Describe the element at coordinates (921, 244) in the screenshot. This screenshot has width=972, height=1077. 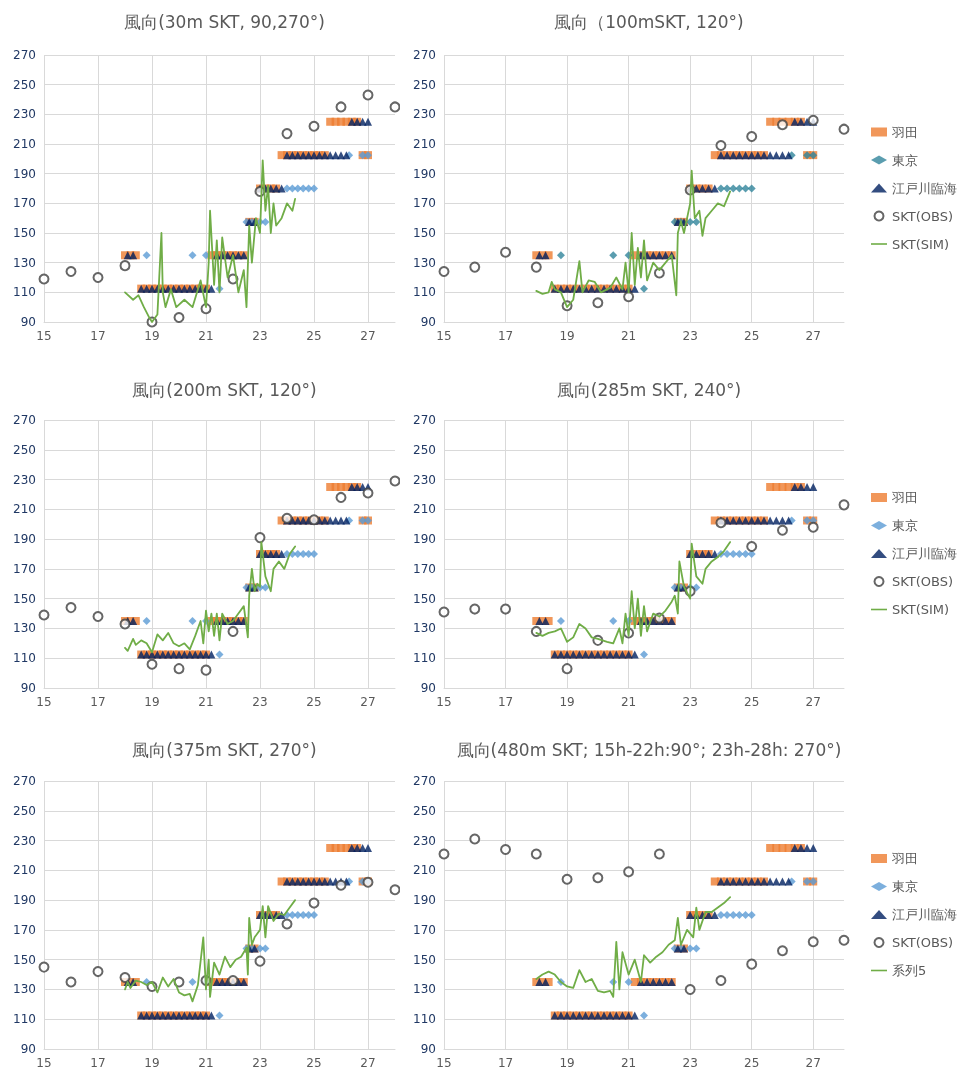
I see `legend-label: SKT(SIM)` at that location.